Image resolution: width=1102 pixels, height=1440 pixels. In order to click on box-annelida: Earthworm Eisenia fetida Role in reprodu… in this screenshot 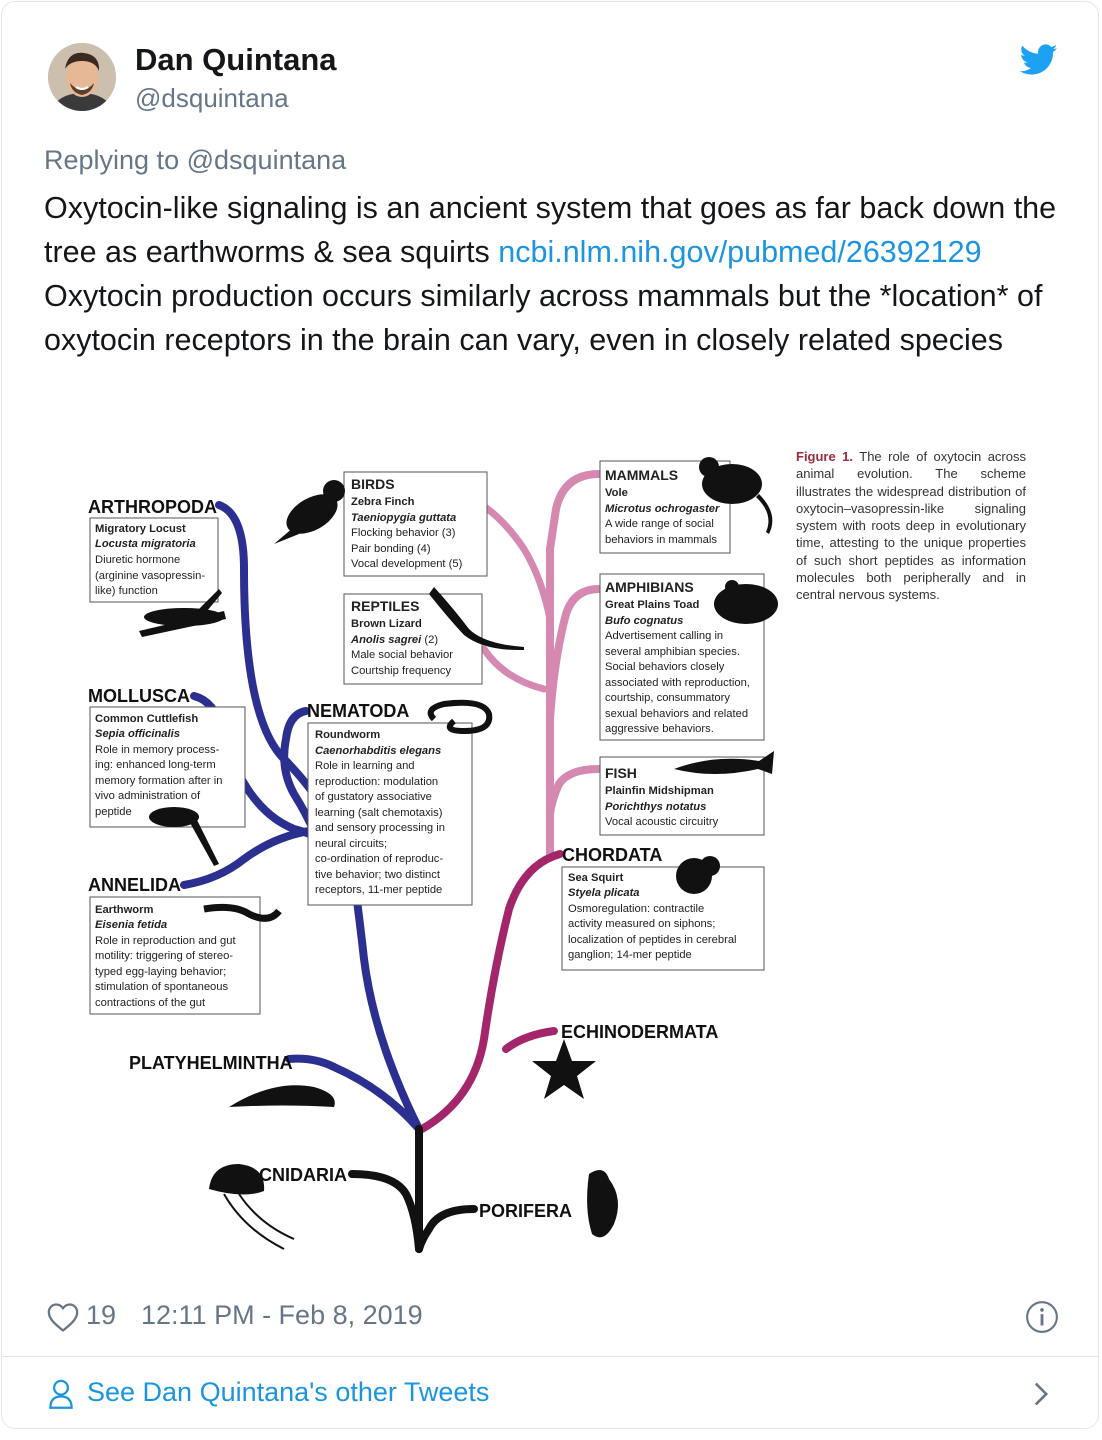, I will do `click(165, 956)`.